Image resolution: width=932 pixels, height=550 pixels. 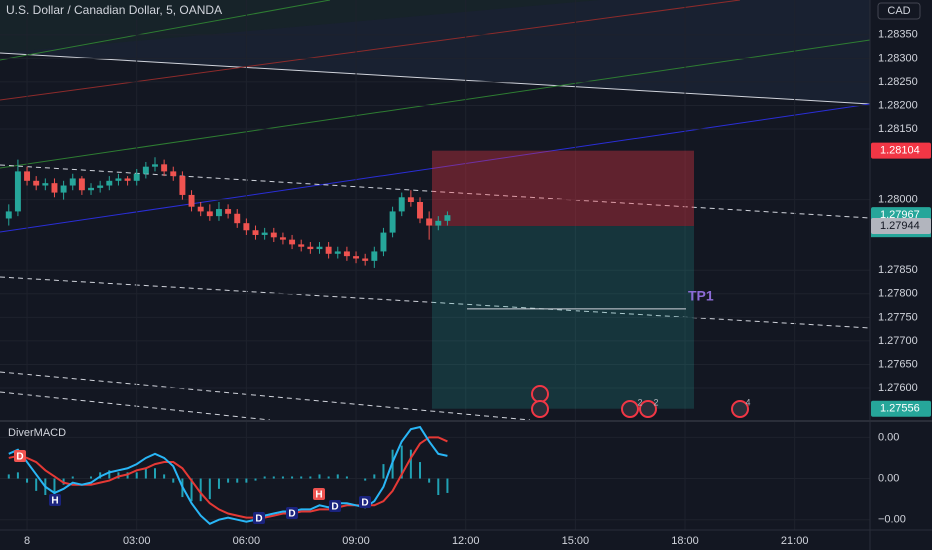 What do you see at coordinates (898, 341) in the screenshot?
I see `y-tick-label: 1.27700` at bounding box center [898, 341].